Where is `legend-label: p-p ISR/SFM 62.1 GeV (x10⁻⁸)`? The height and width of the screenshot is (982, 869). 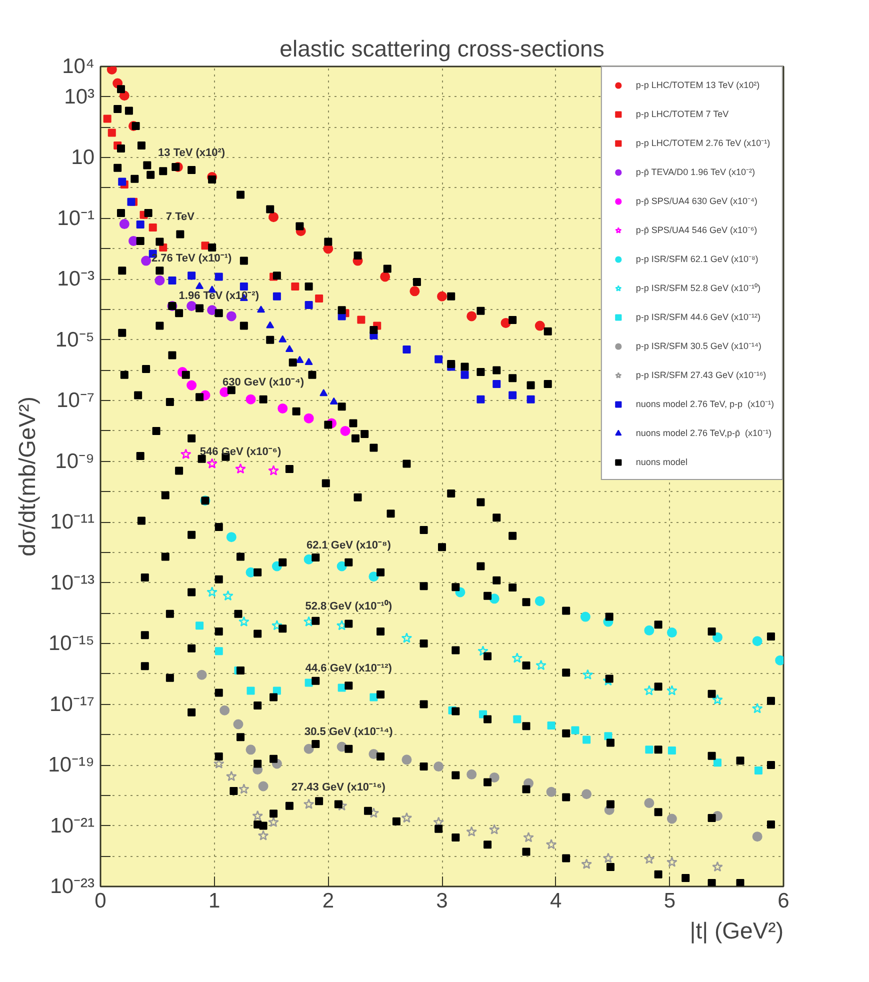 legend-label: p-p ISR/SFM 62.1 GeV (x10⁻⁸) is located at coordinates (697, 259).